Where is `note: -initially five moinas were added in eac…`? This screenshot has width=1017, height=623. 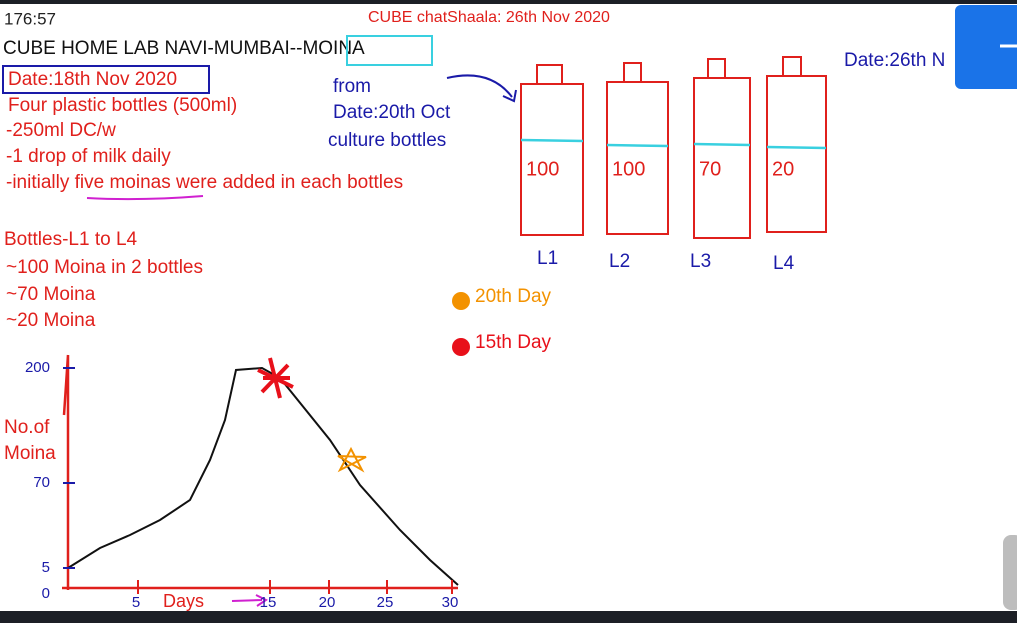
note: -initially five moinas were added in eac… is located at coordinates (204, 182).